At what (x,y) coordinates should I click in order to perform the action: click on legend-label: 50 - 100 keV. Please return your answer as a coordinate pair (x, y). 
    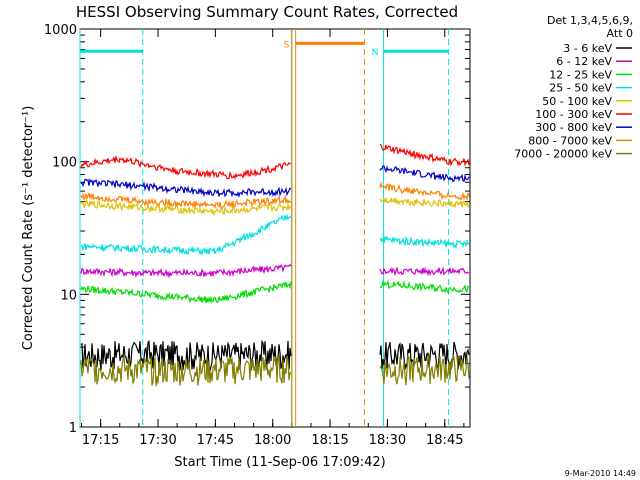
    Looking at the image, I should click on (577, 101).